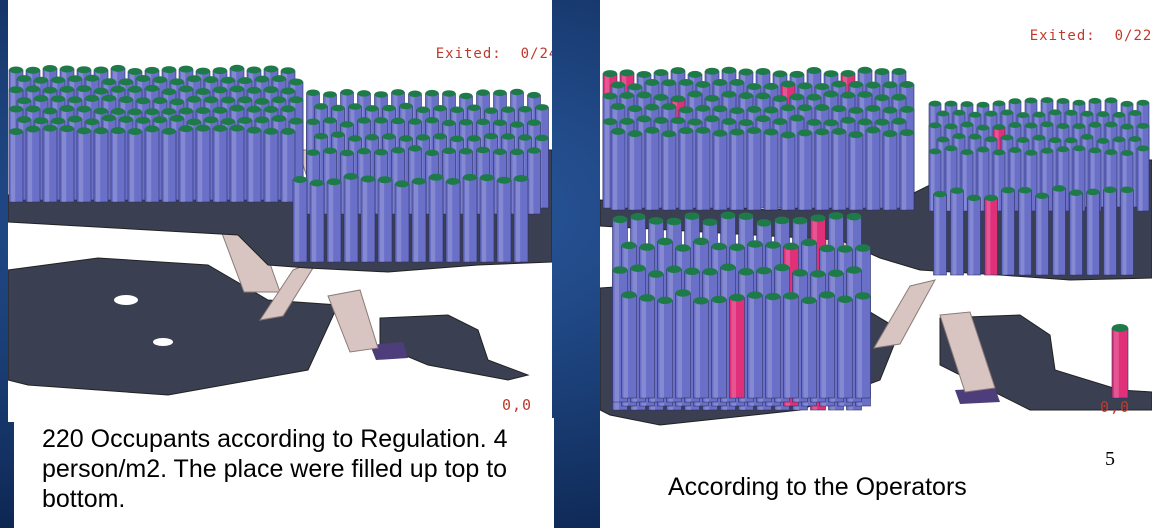 The width and height of the screenshot is (1152, 528). Describe the element at coordinates (173, 326) in the screenshot. I see `lower-floor` at that location.